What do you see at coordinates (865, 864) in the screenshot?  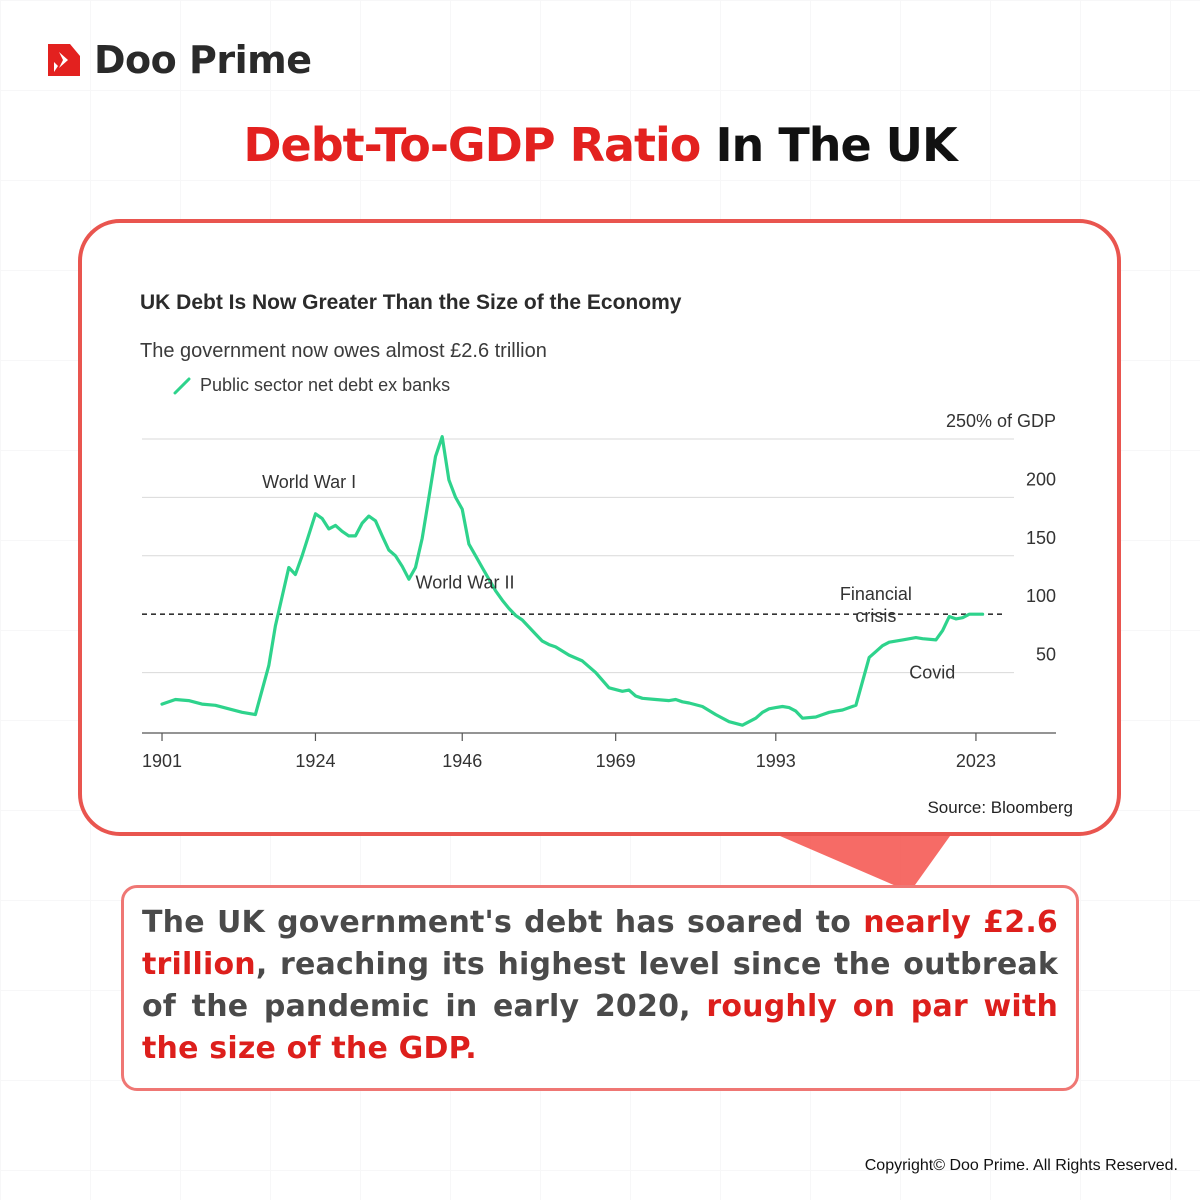 I see `decorative-arrow-shape` at bounding box center [865, 864].